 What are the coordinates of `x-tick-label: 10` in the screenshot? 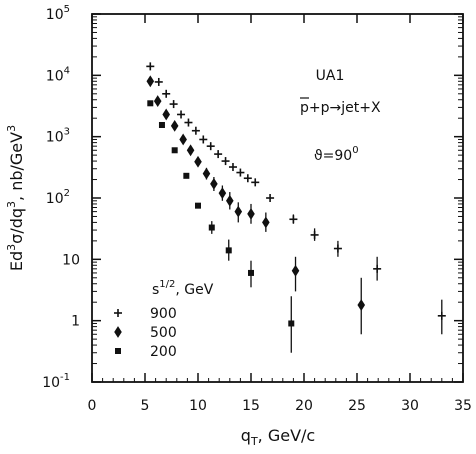 It's located at (198, 406).